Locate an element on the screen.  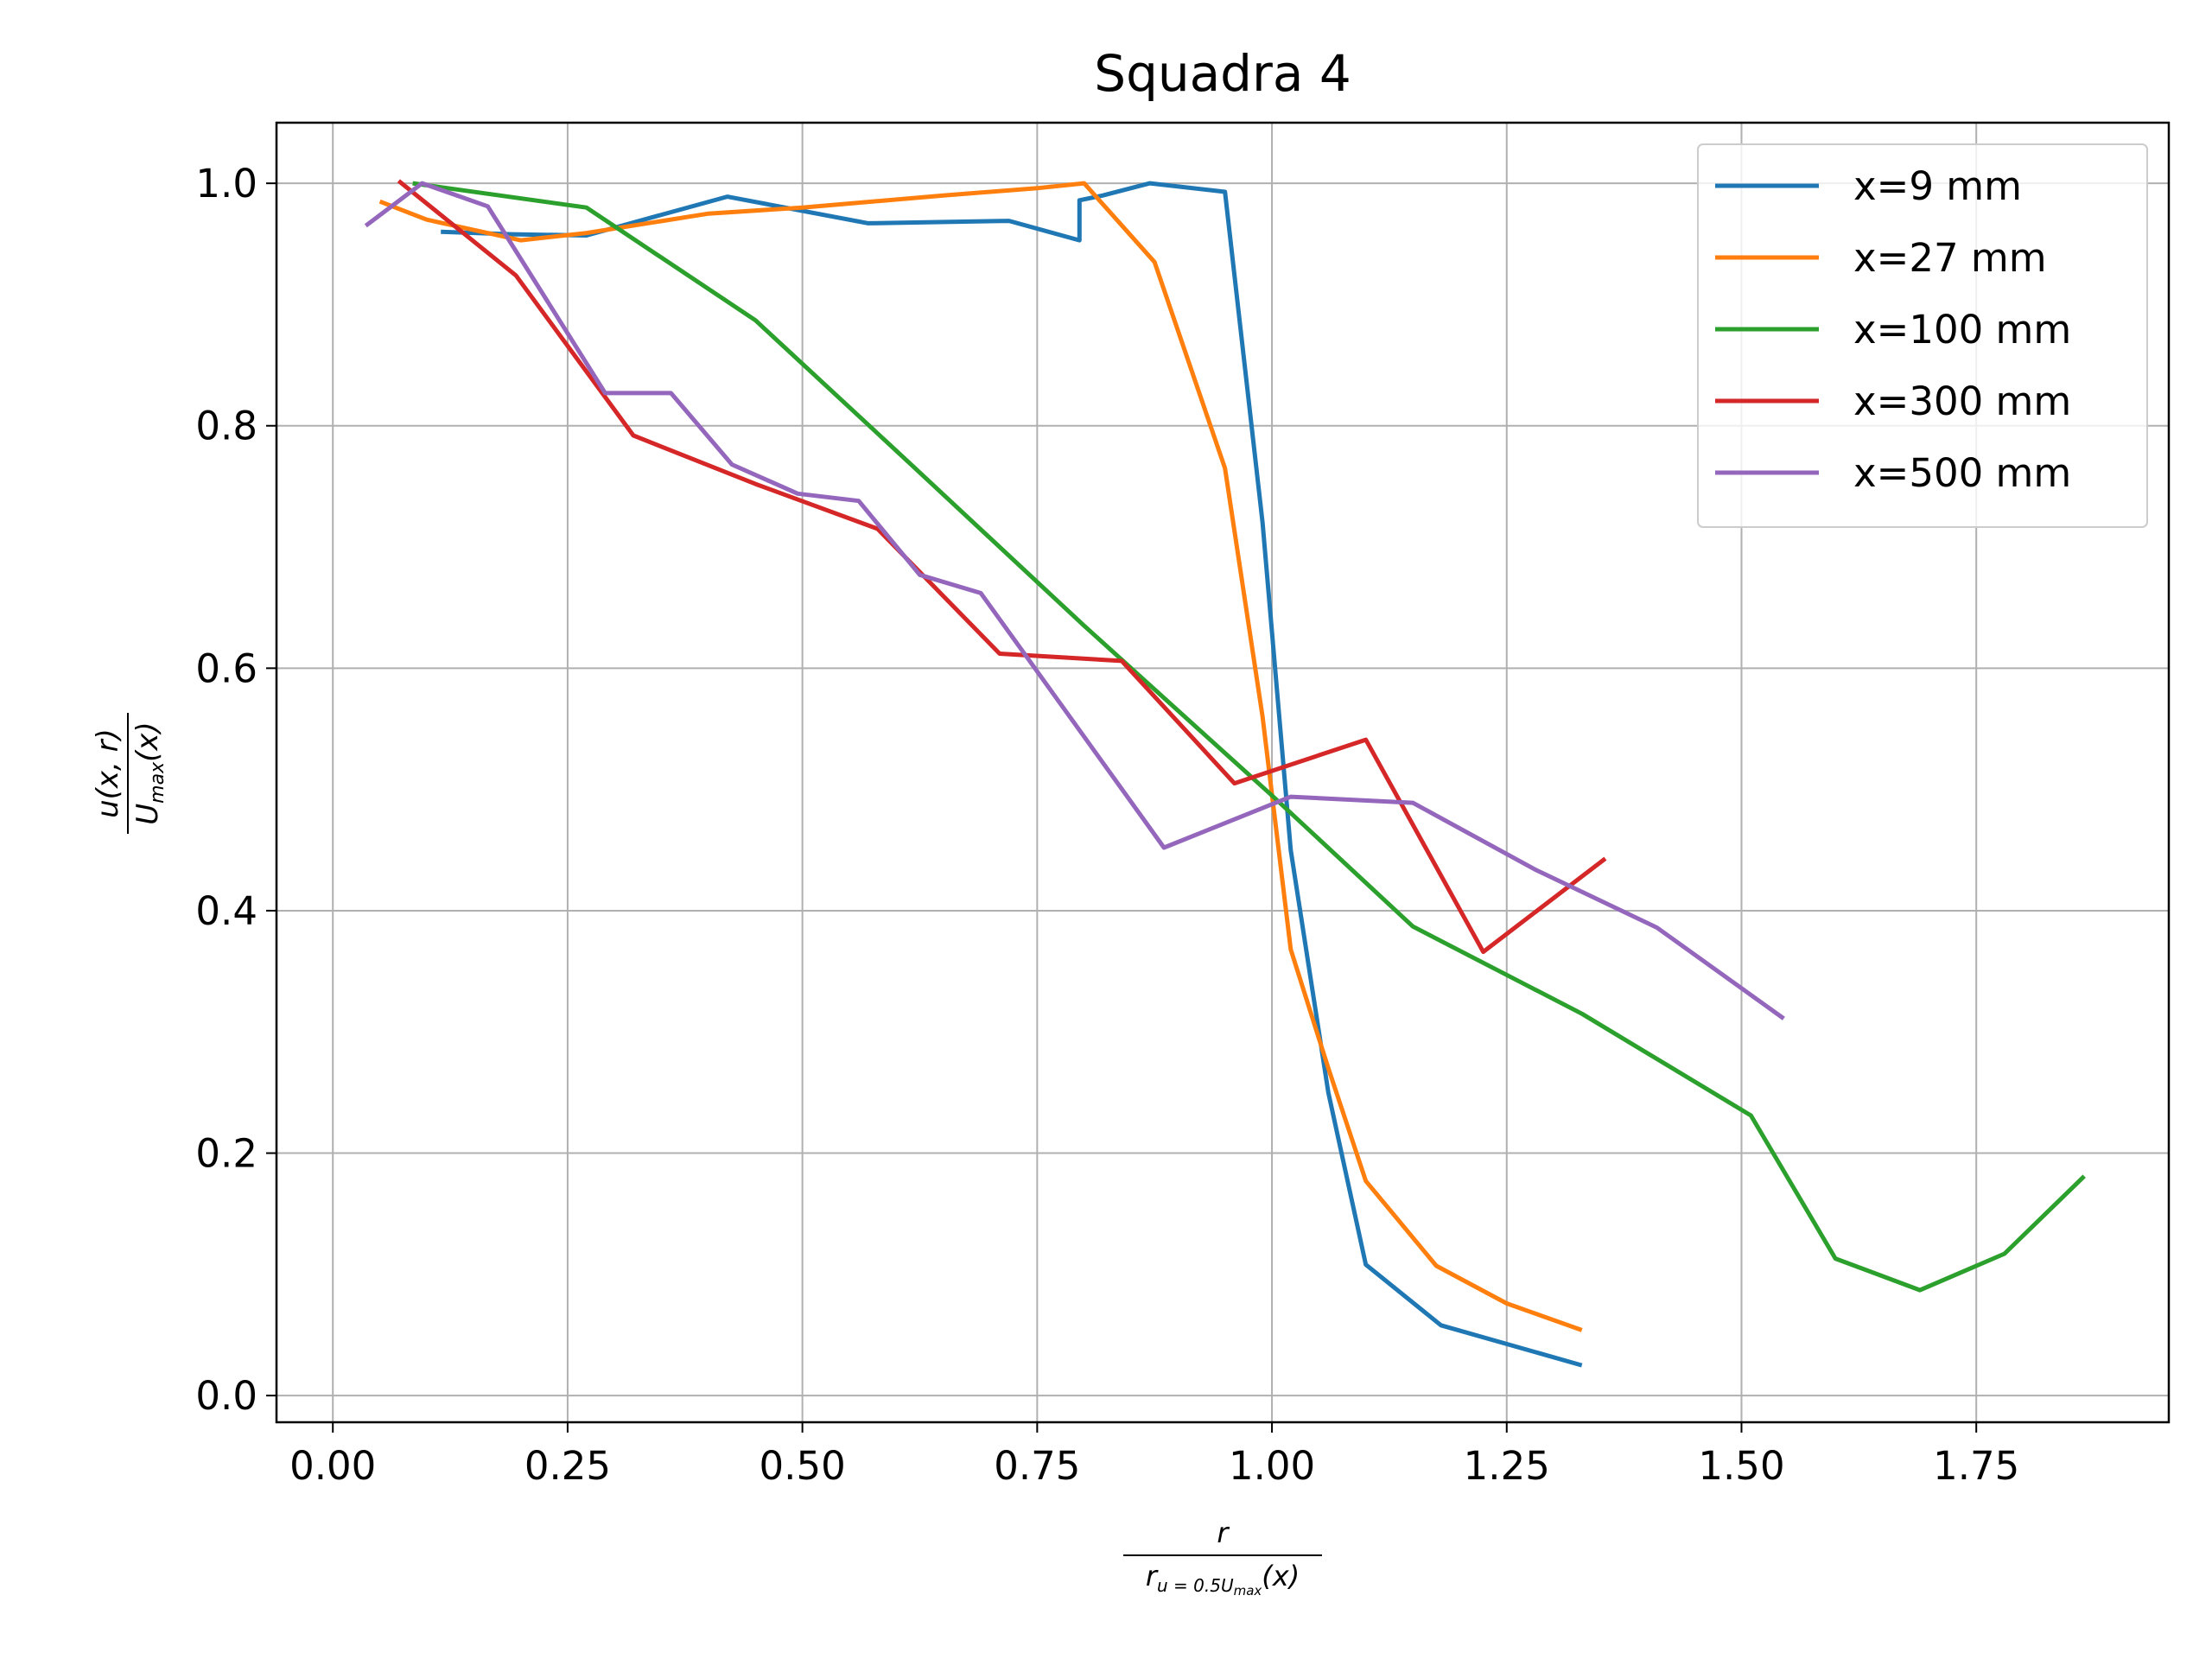
x-tick-label: 0.75 is located at coordinates (1037, 1466).